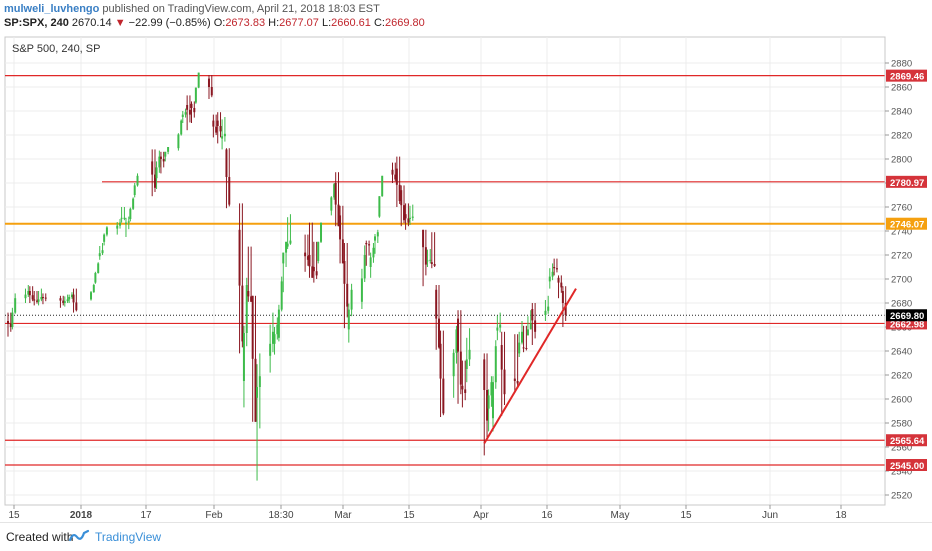 The height and width of the screenshot is (551, 932). I want to click on level-price-label: 2545.00, so click(907, 466).